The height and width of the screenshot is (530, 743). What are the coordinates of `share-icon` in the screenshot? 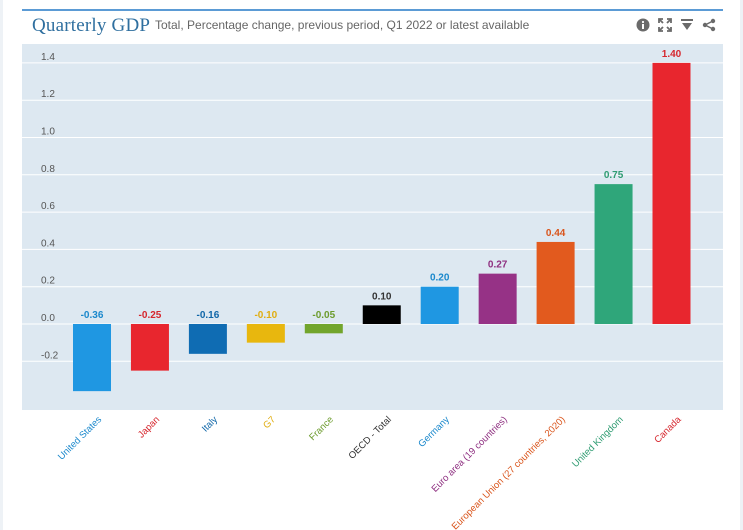 It's located at (709, 25).